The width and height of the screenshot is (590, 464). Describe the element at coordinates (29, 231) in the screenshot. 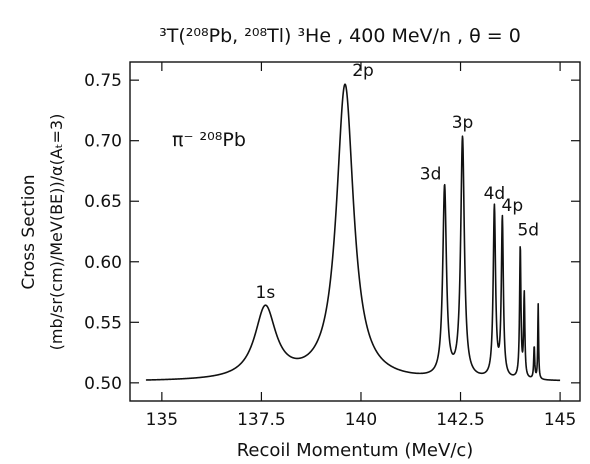

I see `y-axis-label-line1: Cross Section` at that location.